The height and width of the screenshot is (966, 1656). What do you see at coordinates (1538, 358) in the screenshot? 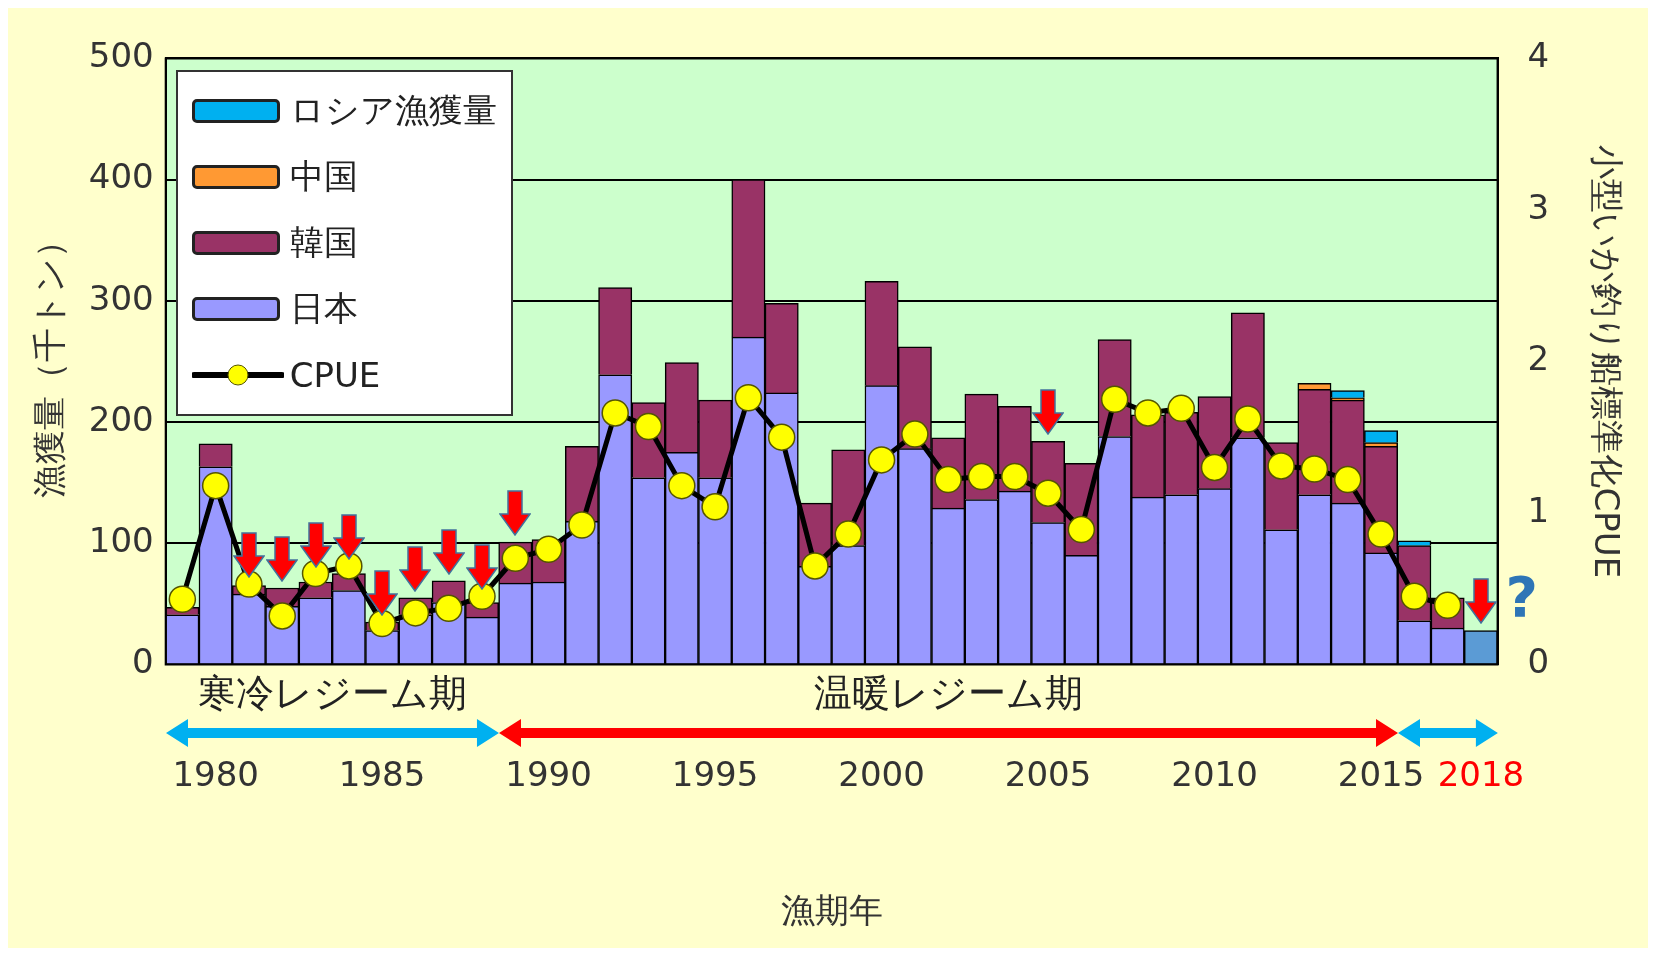
I see `y2-tick-label: 2` at bounding box center [1538, 358].